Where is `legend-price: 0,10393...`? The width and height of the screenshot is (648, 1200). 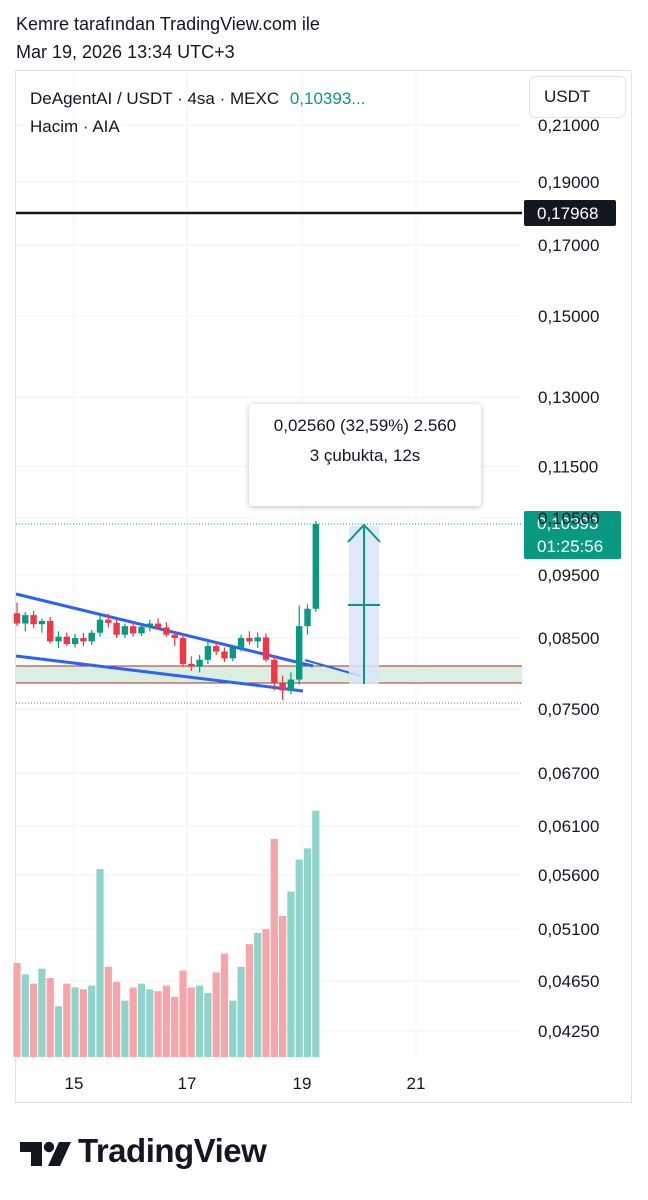 legend-price: 0,10393... is located at coordinates (327, 98).